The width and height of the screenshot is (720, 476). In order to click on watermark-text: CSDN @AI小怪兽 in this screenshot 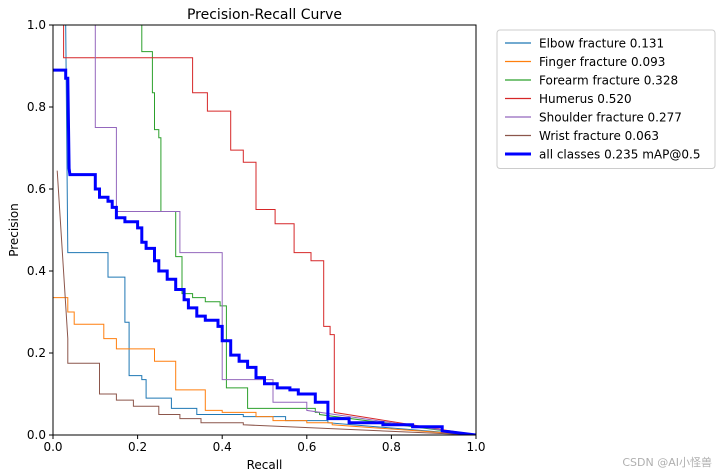, I will do `click(667, 462)`.